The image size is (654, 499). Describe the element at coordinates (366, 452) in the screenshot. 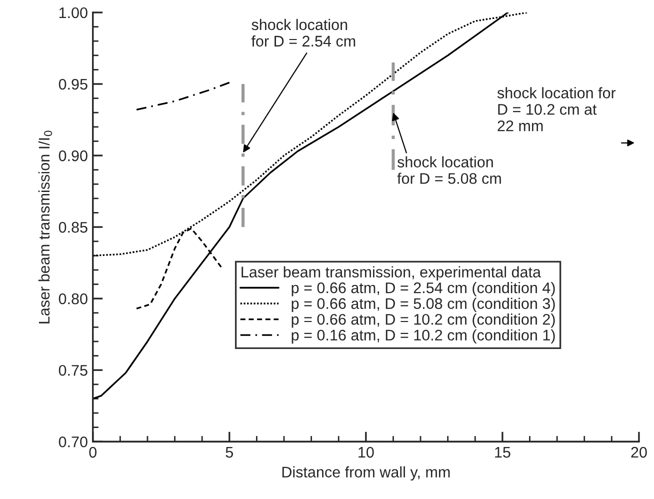

I see `x-tick-label: 10` at that location.